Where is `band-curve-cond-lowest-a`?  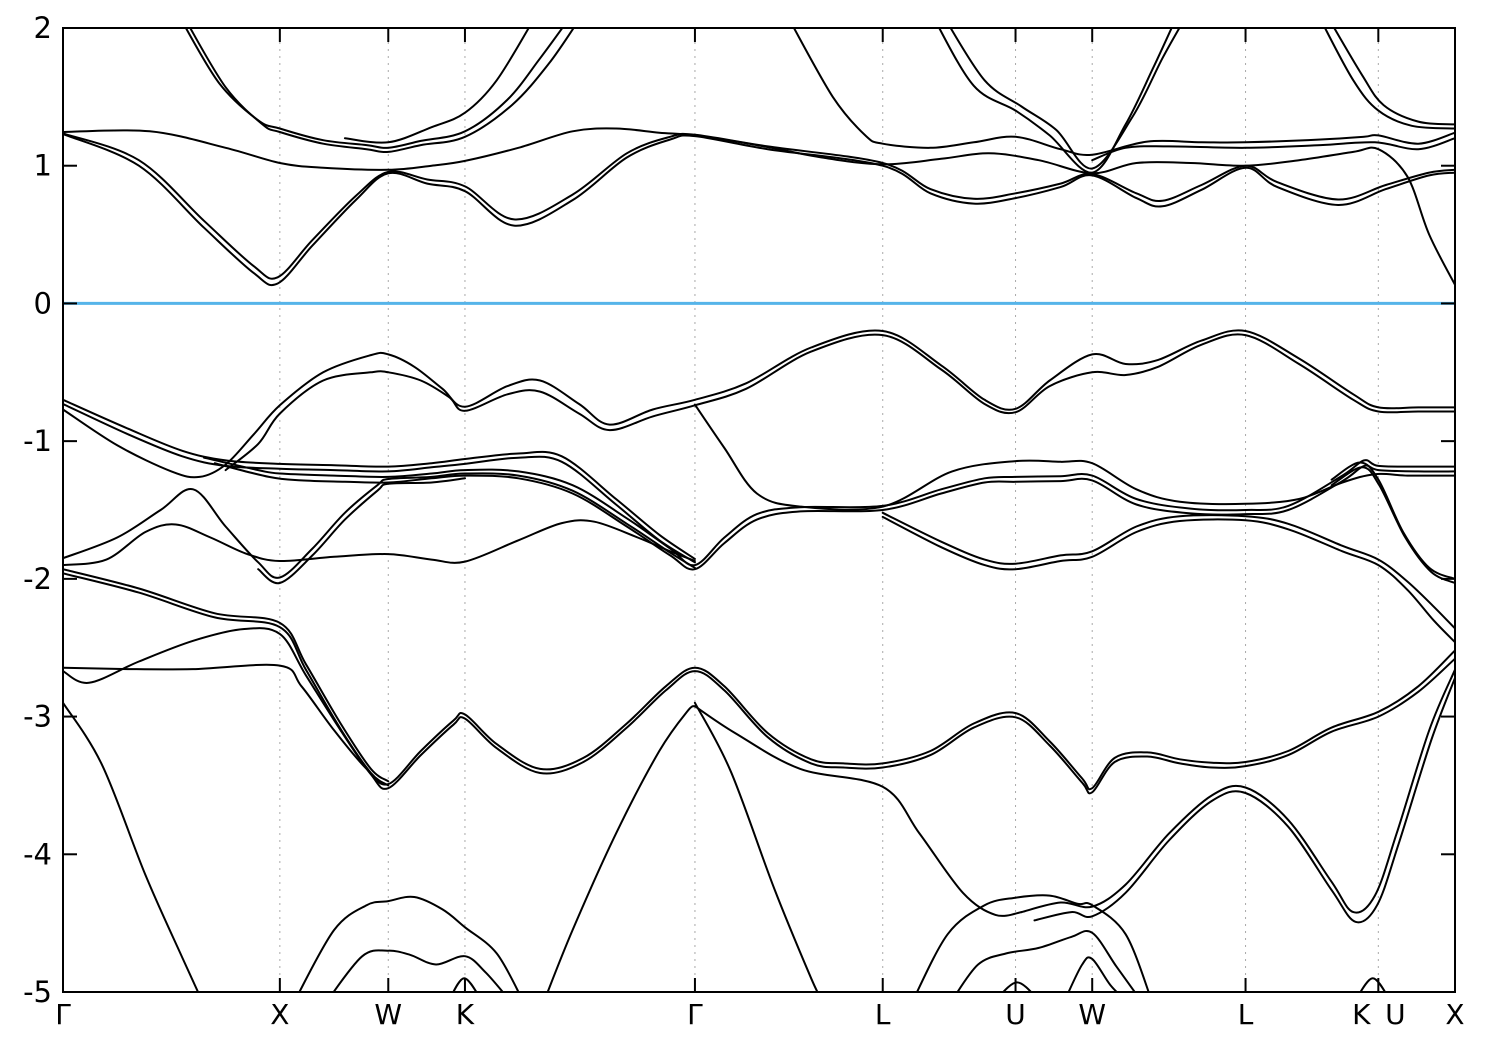 band-curve-cond-lowest-a is located at coordinates (759, 210).